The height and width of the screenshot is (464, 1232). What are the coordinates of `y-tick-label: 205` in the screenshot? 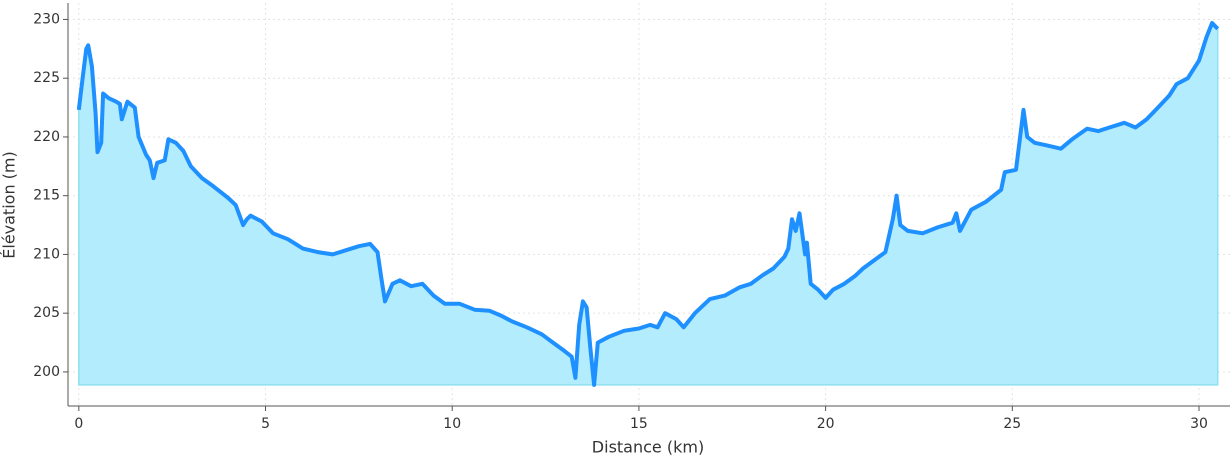 It's located at (46, 313).